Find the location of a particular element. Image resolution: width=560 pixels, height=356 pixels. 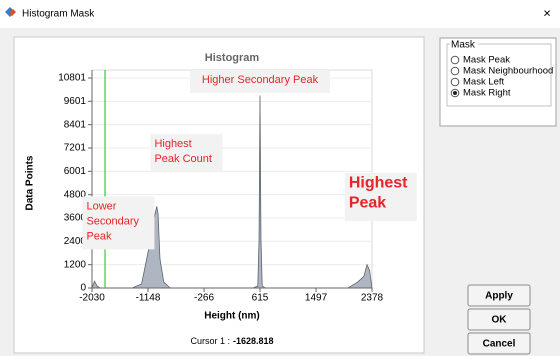

annotation-text: Lower is located at coordinates (101, 206).